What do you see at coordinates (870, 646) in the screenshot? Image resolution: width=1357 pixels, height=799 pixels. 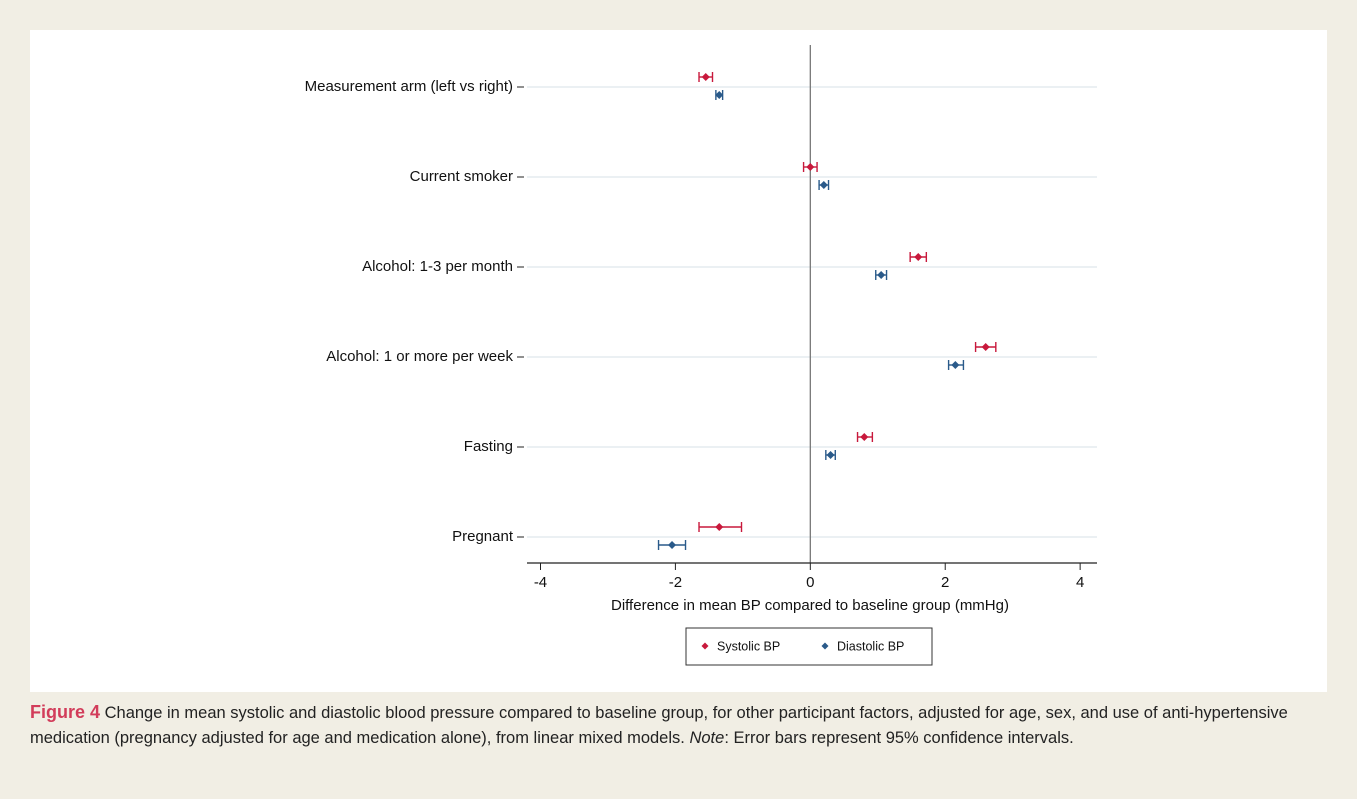 I see `legend-label: Diastolic BP` at bounding box center [870, 646].